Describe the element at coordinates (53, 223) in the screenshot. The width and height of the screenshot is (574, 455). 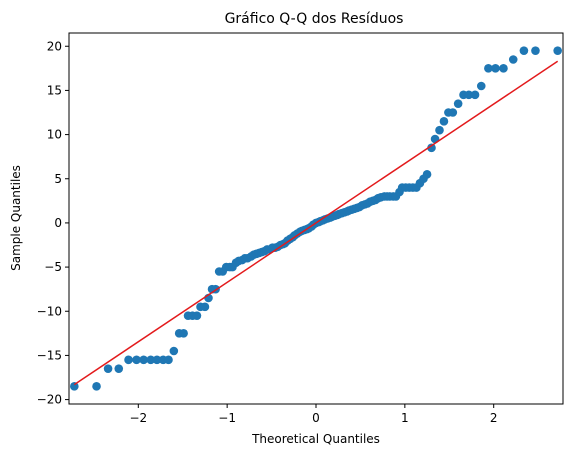
I see `y-axis-ticks: −20 −15 −10 −5 0 5 10 15 20` at that location.